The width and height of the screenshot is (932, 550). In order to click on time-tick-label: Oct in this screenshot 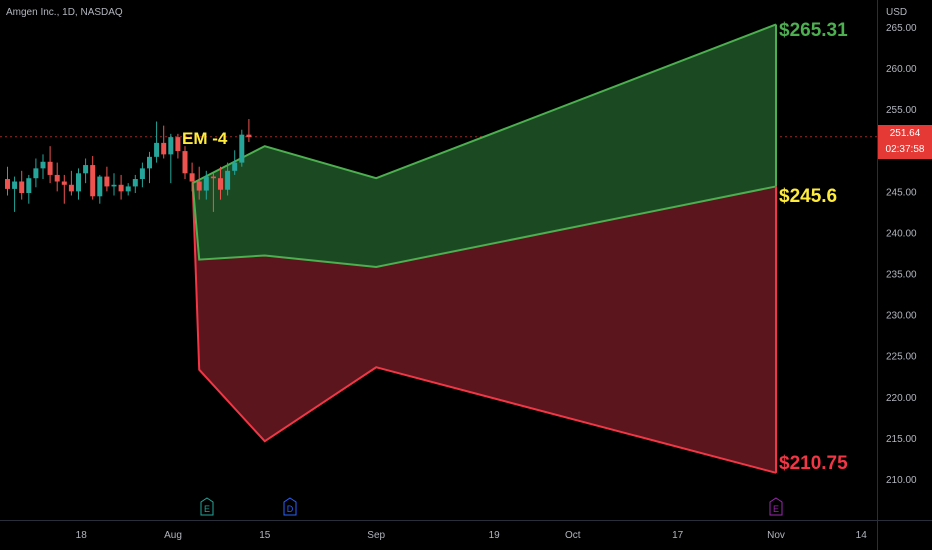, I will do `click(573, 535)`.